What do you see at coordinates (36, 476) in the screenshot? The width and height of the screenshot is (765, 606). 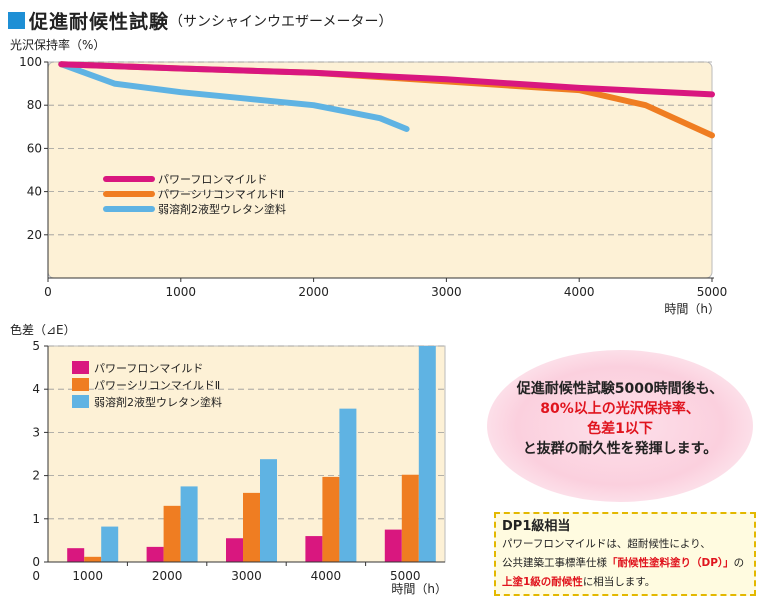 I see `y-tick-label: 2` at bounding box center [36, 476].